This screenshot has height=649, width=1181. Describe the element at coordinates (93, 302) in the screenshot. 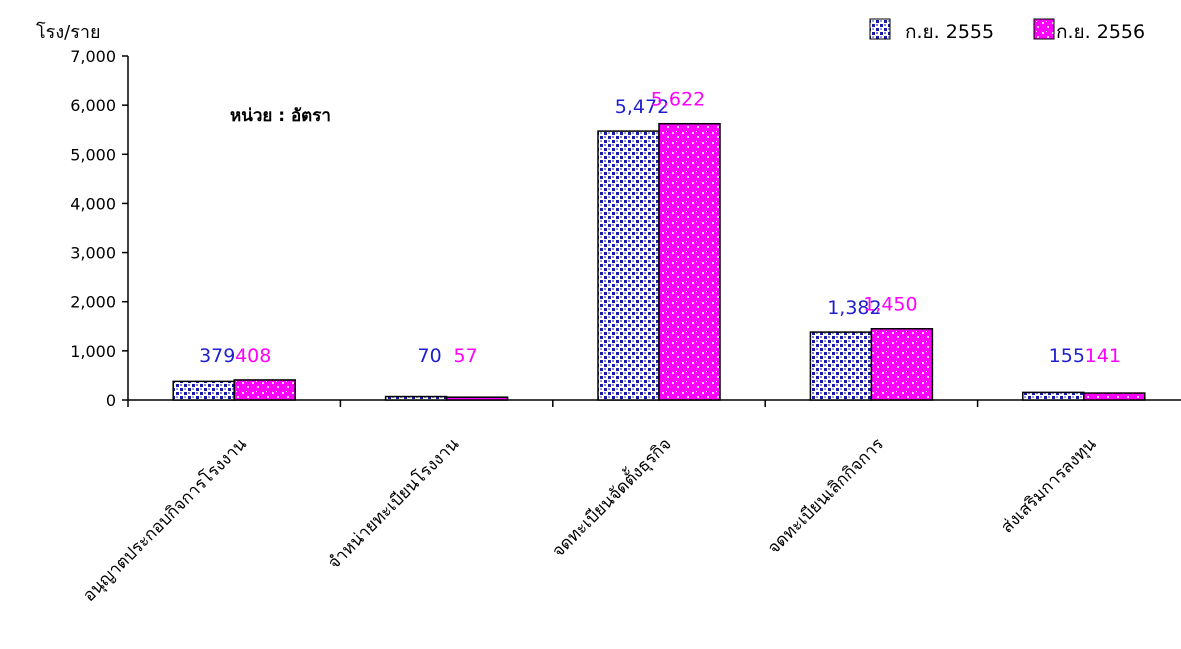

I see `y-tick-label: 2,000` at that location.